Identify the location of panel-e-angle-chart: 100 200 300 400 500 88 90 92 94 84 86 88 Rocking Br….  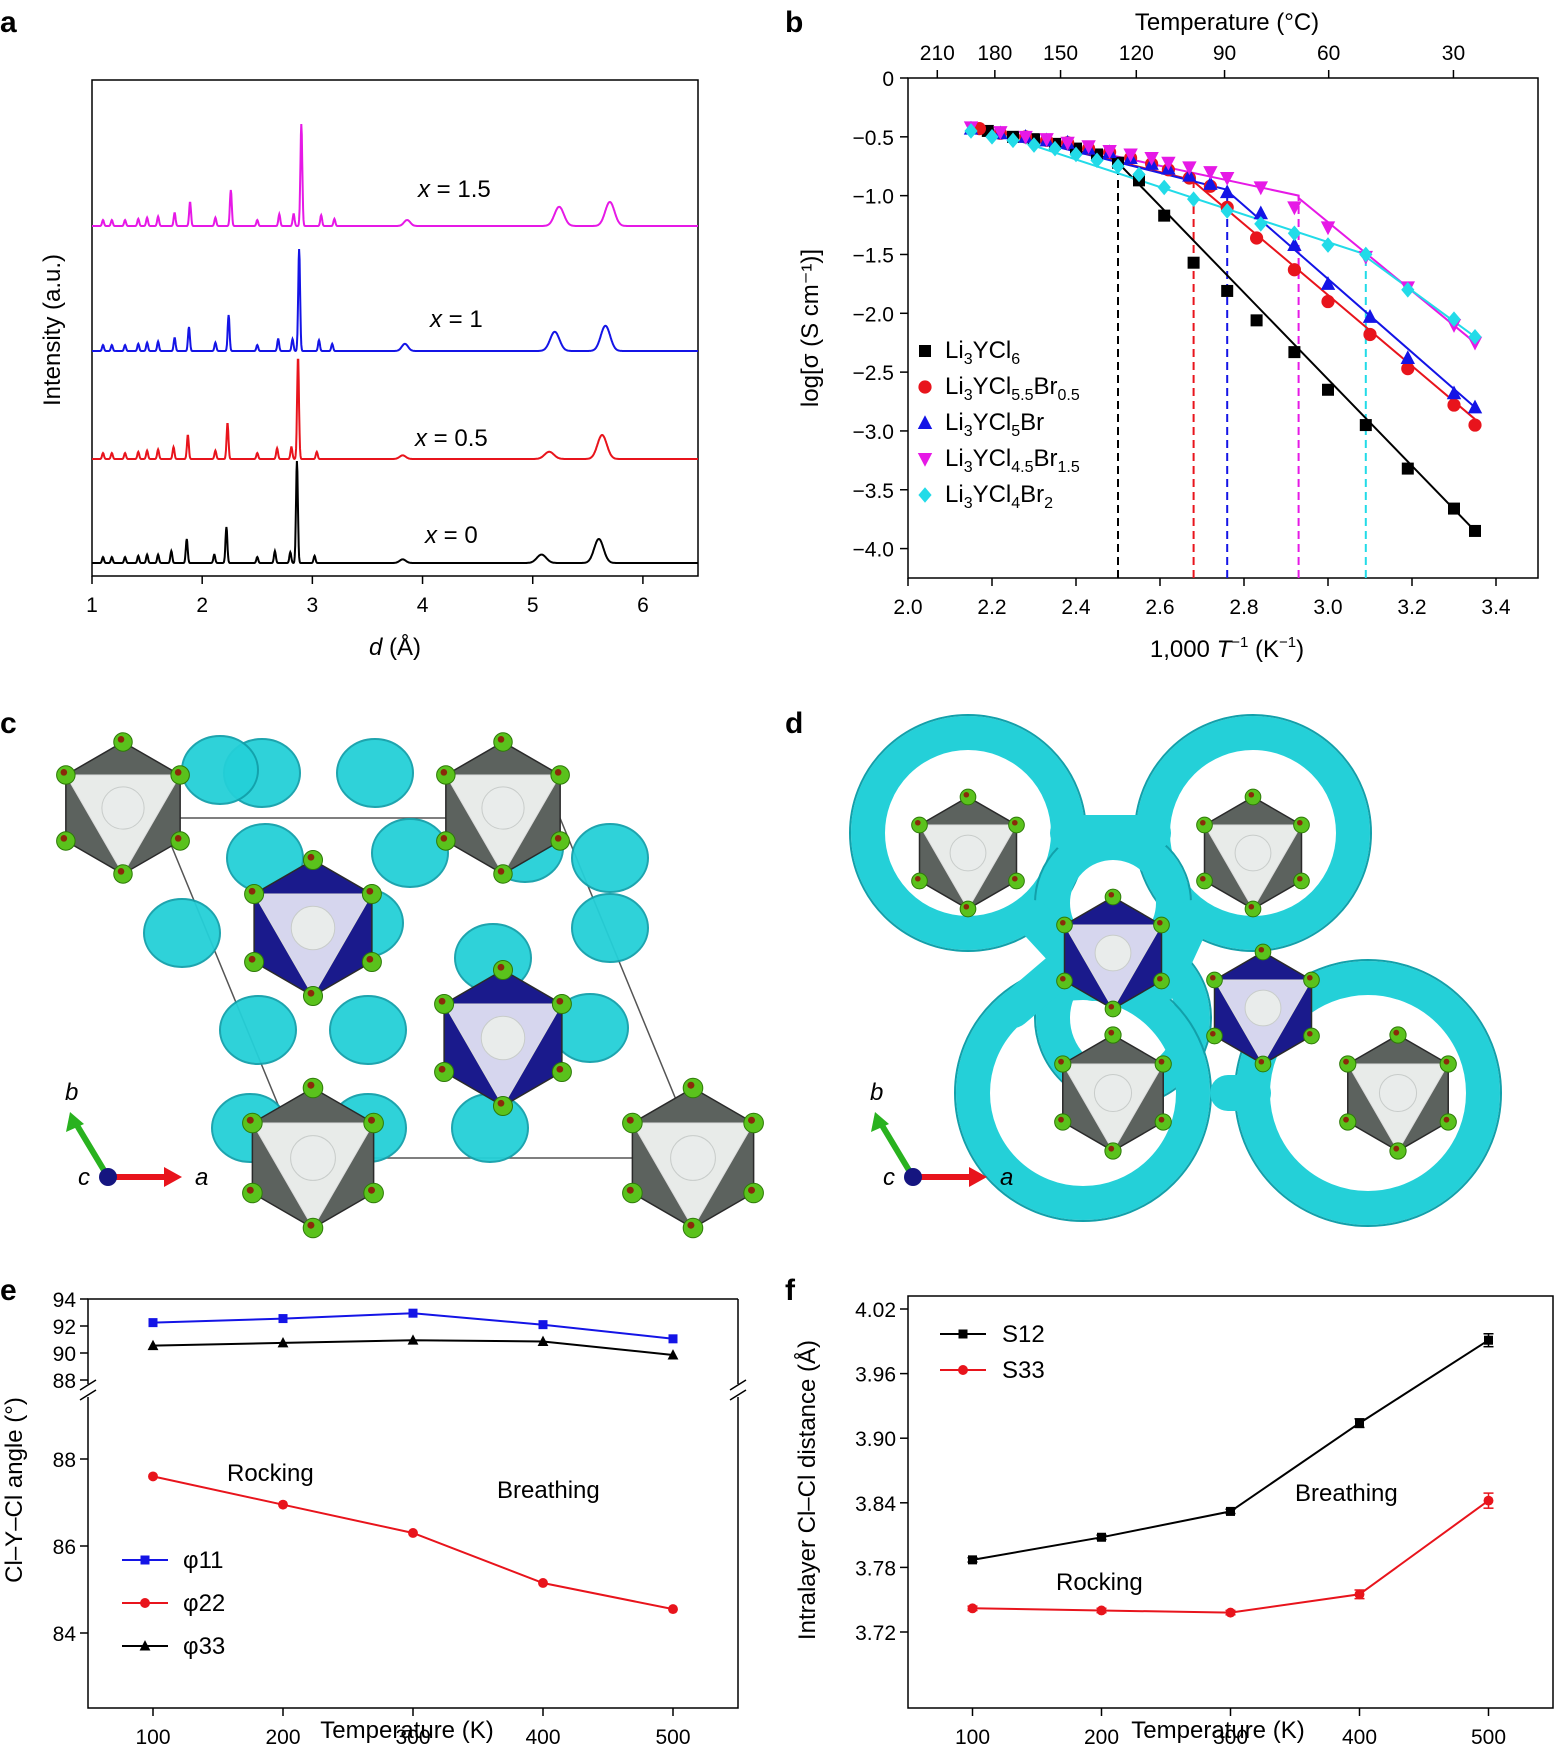
(374, 1517).